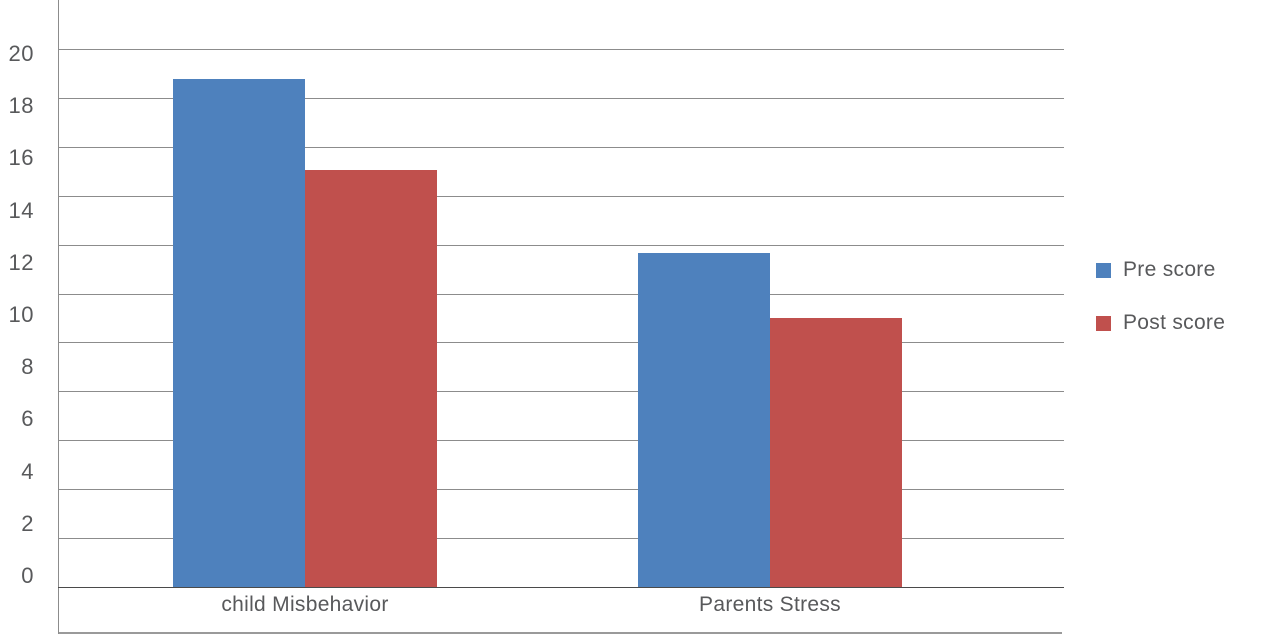 The image size is (1280, 640). Describe the element at coordinates (21, 105) in the screenshot. I see `y-axis-tick-label: 18` at that location.